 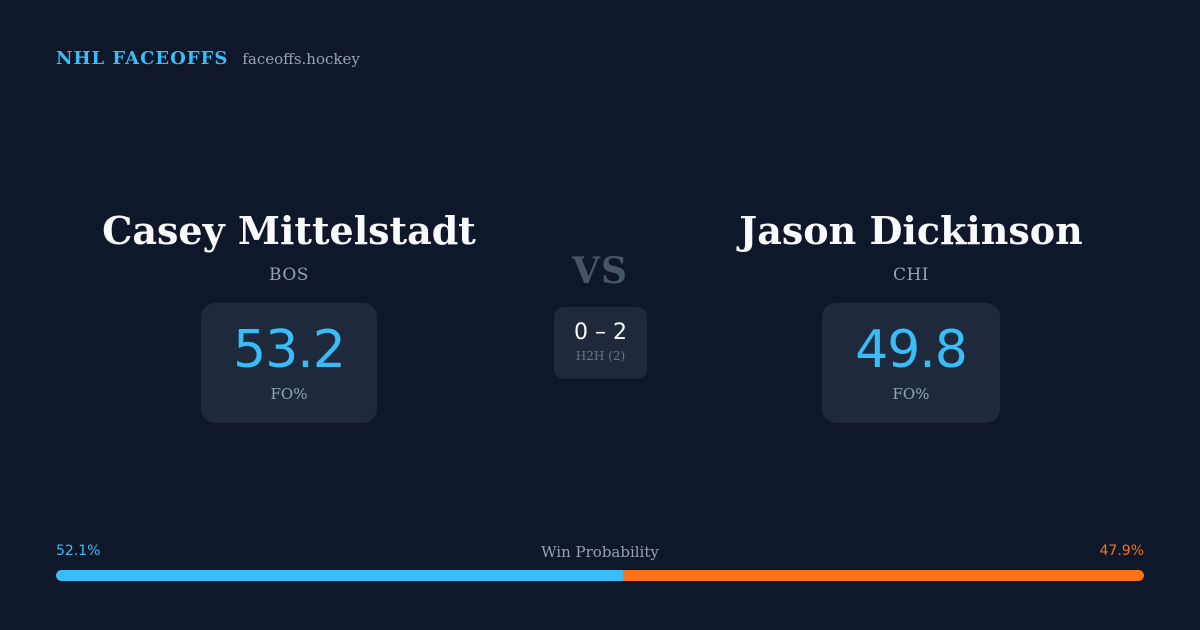 What do you see at coordinates (289, 350) in the screenshot?
I see `player-left-fo-value: 53.2` at bounding box center [289, 350].